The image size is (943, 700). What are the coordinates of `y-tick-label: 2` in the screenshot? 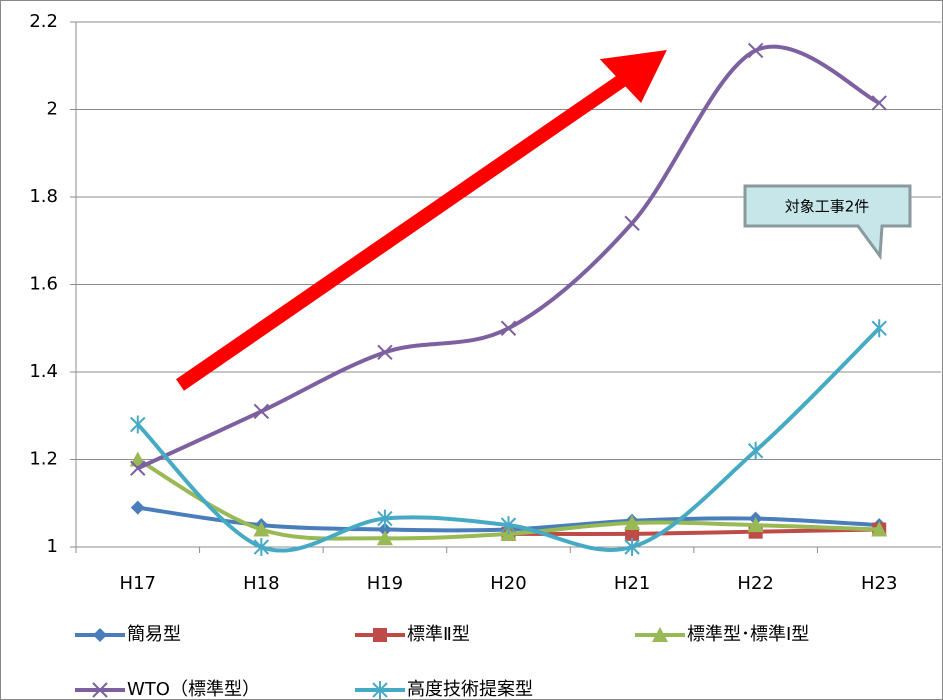 It's located at (52, 109).